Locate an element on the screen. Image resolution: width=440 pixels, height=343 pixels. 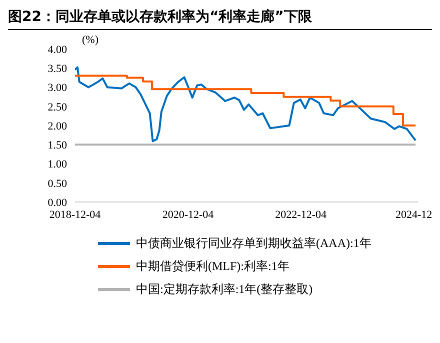
legend-label: 中国:定期存款利率:1年(整存整取) is located at coordinates (224, 289).